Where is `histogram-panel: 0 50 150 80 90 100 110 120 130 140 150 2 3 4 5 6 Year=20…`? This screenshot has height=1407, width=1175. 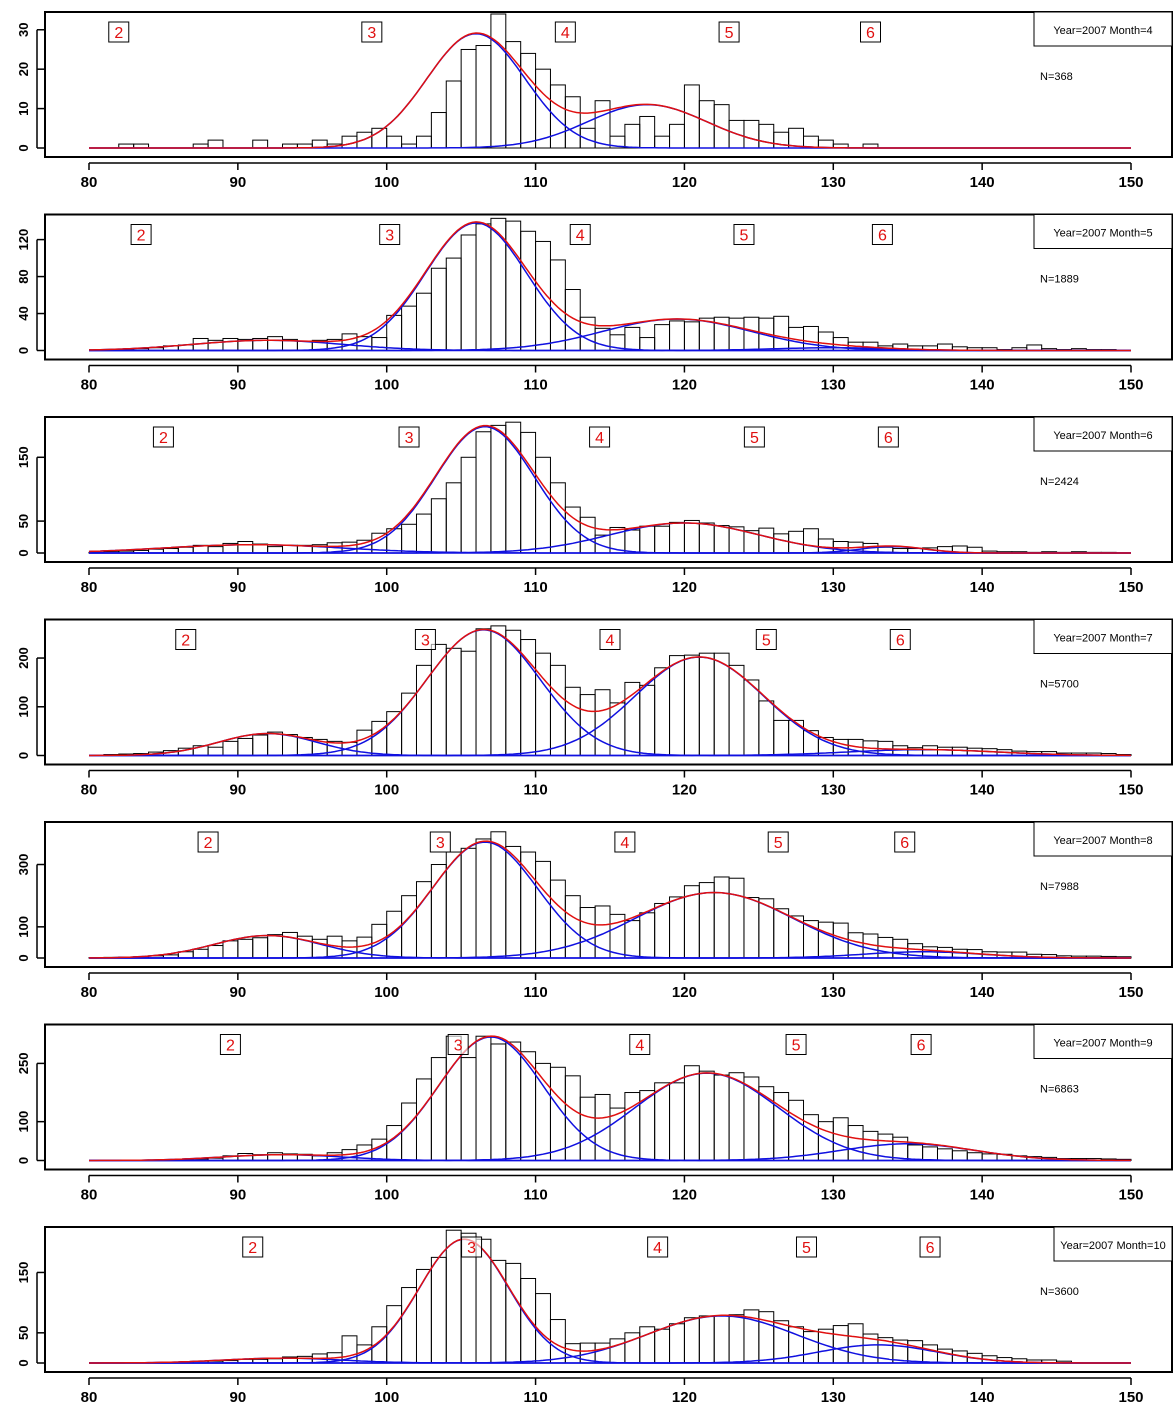
histogram-panel: 0 50 150 80 90 100 110 120 130 140 150 2 3 4 5 6 Year=20… is located at coordinates (594, 1316).